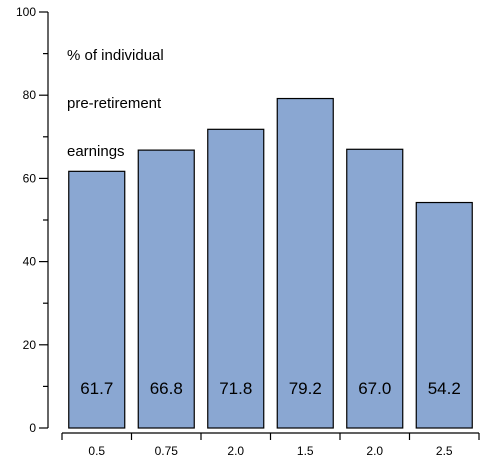 The height and width of the screenshot is (460, 486). Describe the element at coordinates (270, 445) in the screenshot. I see `x-axis: 0.5 0.75 2.0 1.5 2.0 2.5` at that location.